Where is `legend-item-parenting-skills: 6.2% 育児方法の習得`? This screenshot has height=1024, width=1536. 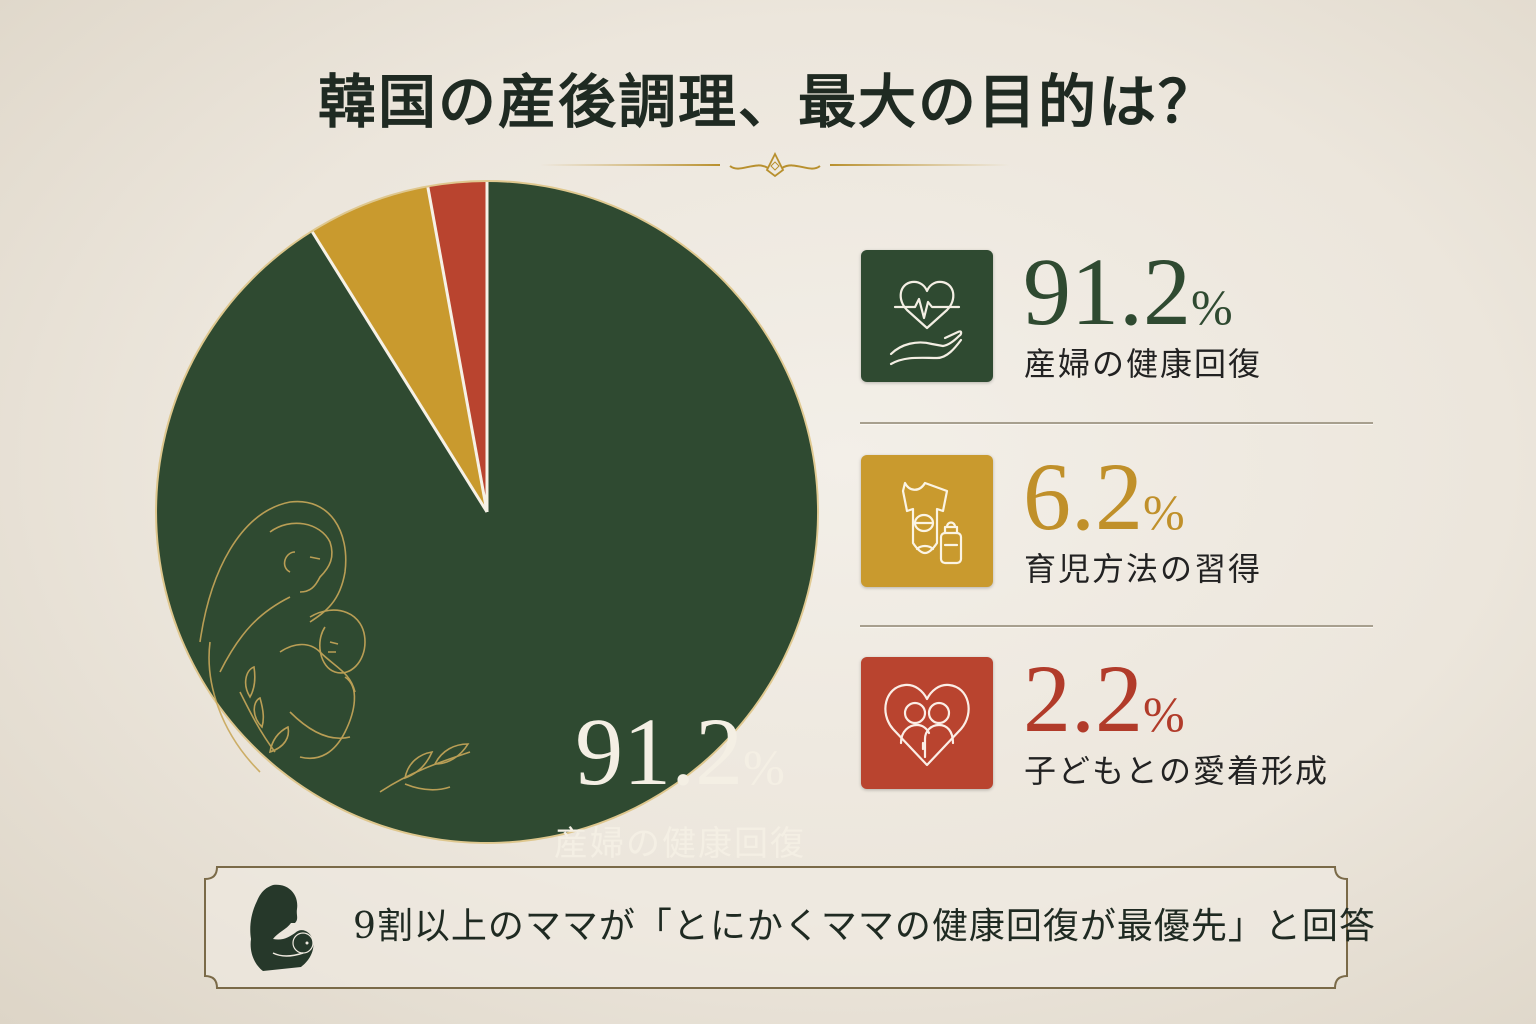
legend-item-parenting-skills: 6.2% 育児方法の習得 is located at coordinates (1121, 517).